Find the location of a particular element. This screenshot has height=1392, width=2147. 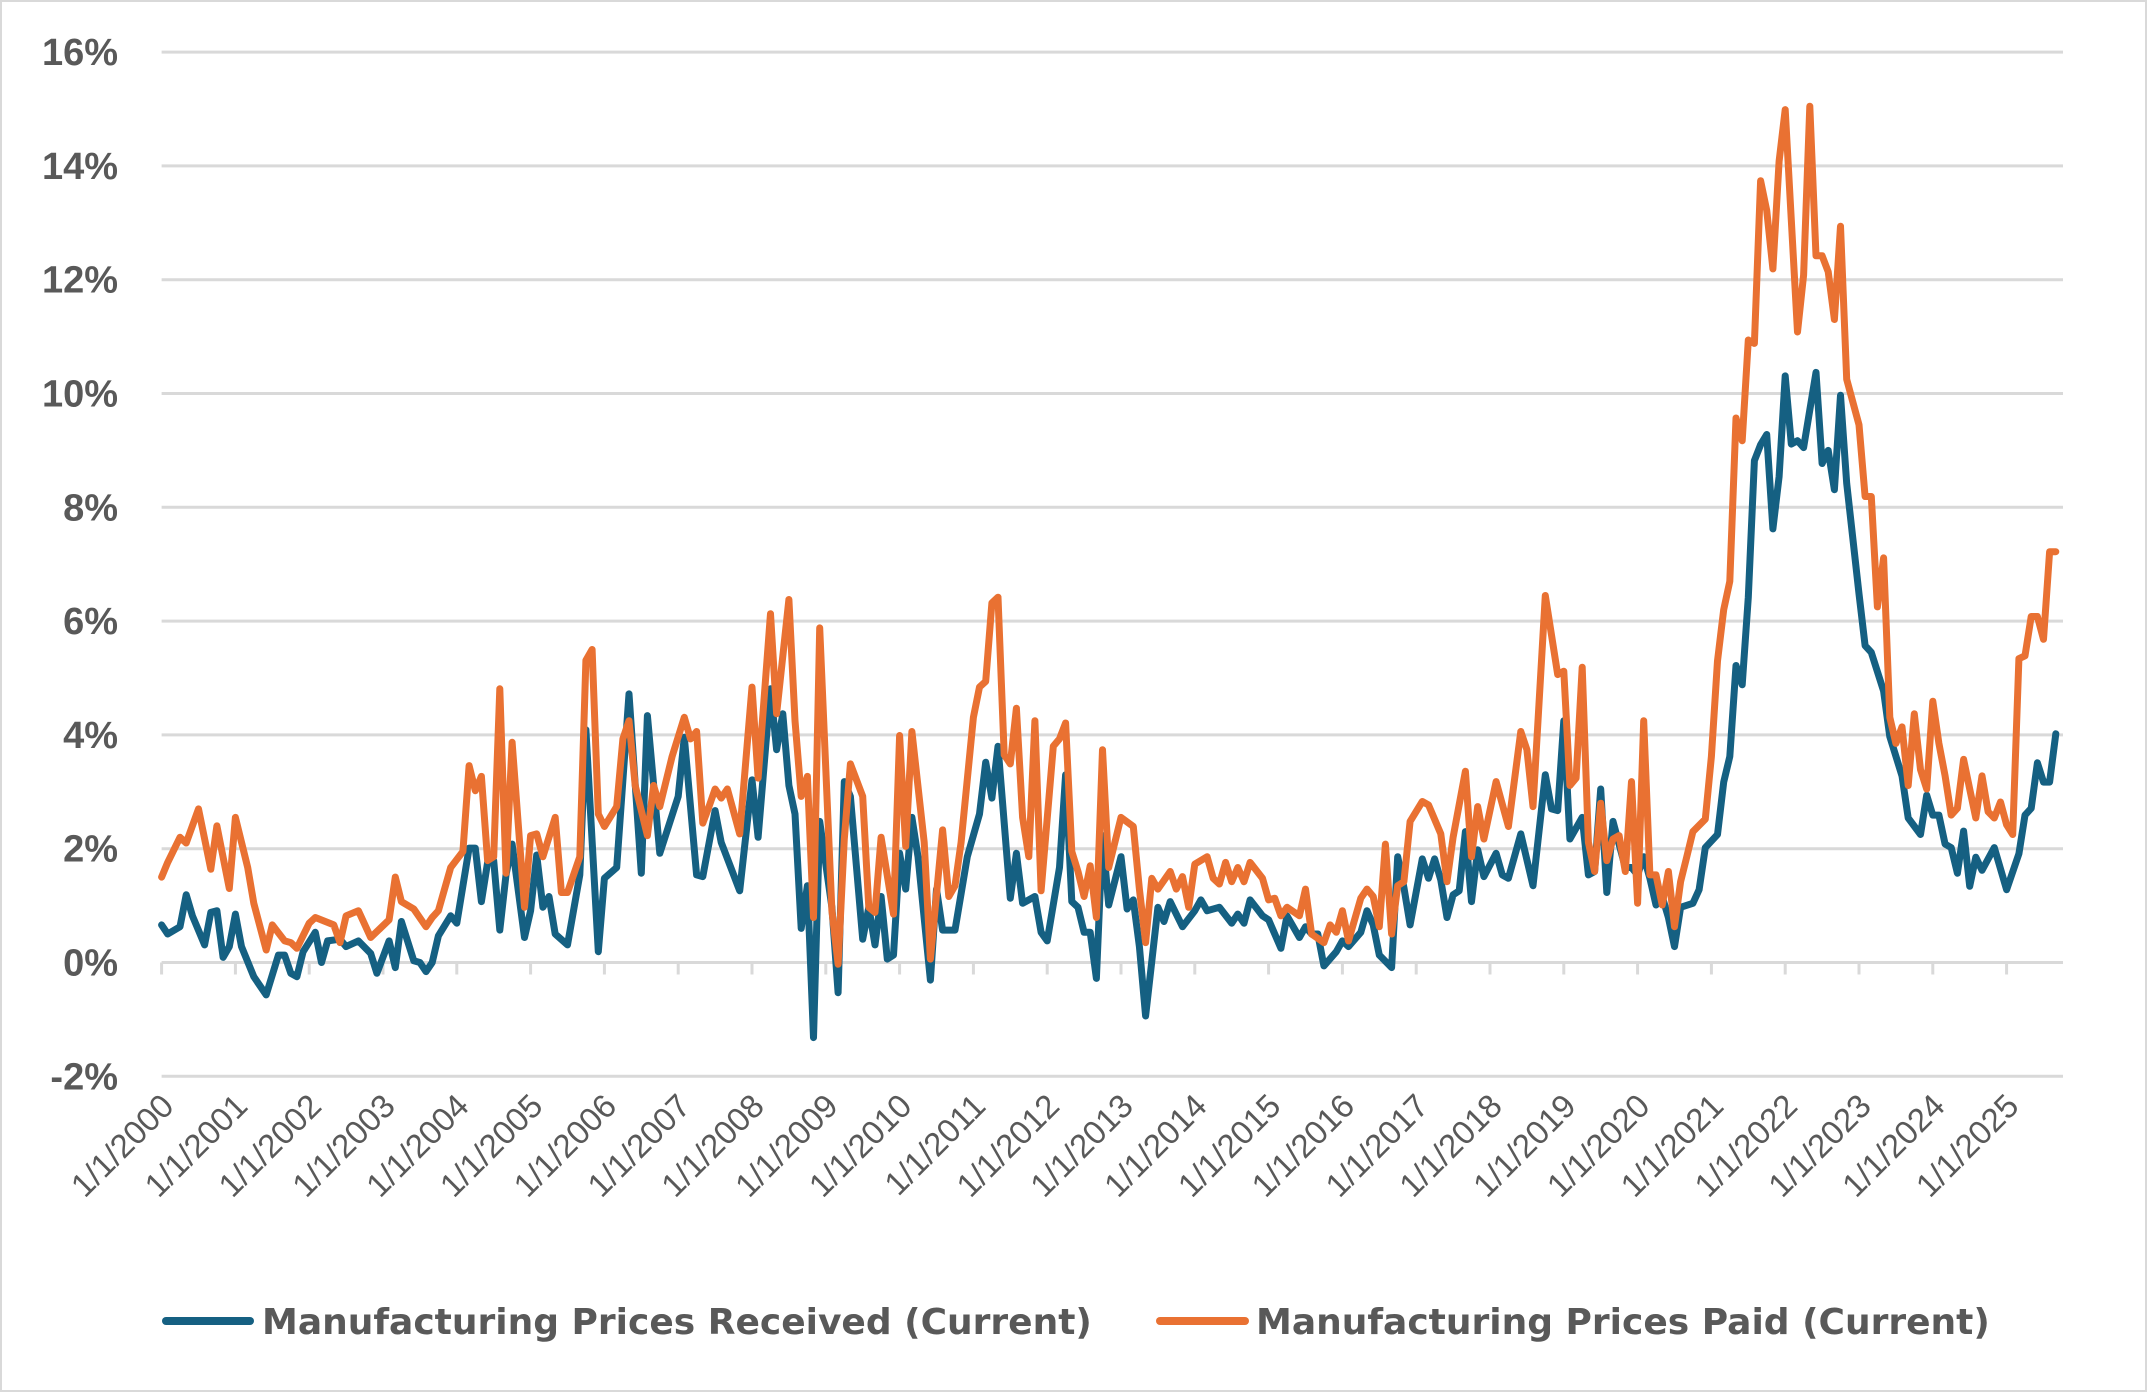

y-tick-label: 8% is located at coordinates (90, 508).